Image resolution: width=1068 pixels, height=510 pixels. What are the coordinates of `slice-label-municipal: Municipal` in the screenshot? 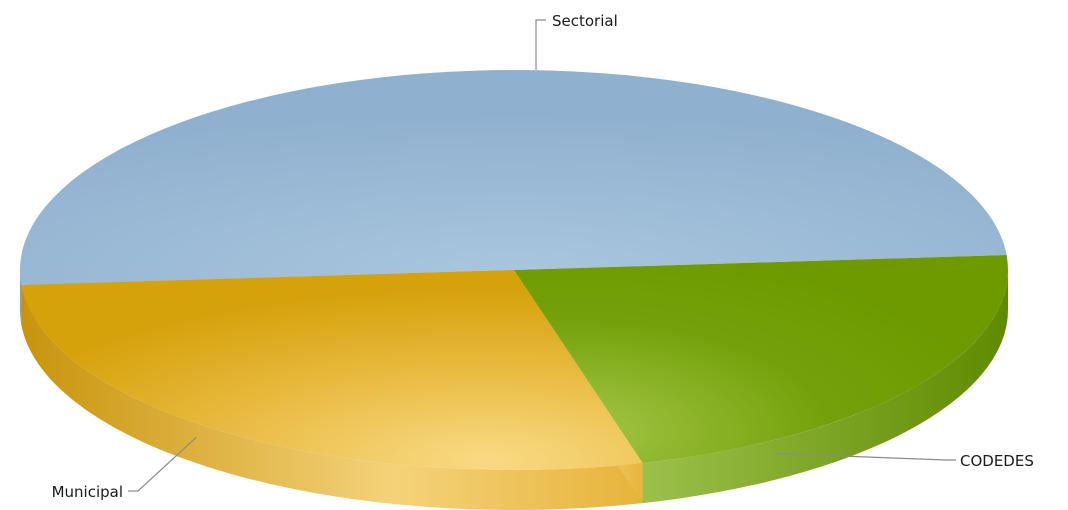 It's located at (87, 492).